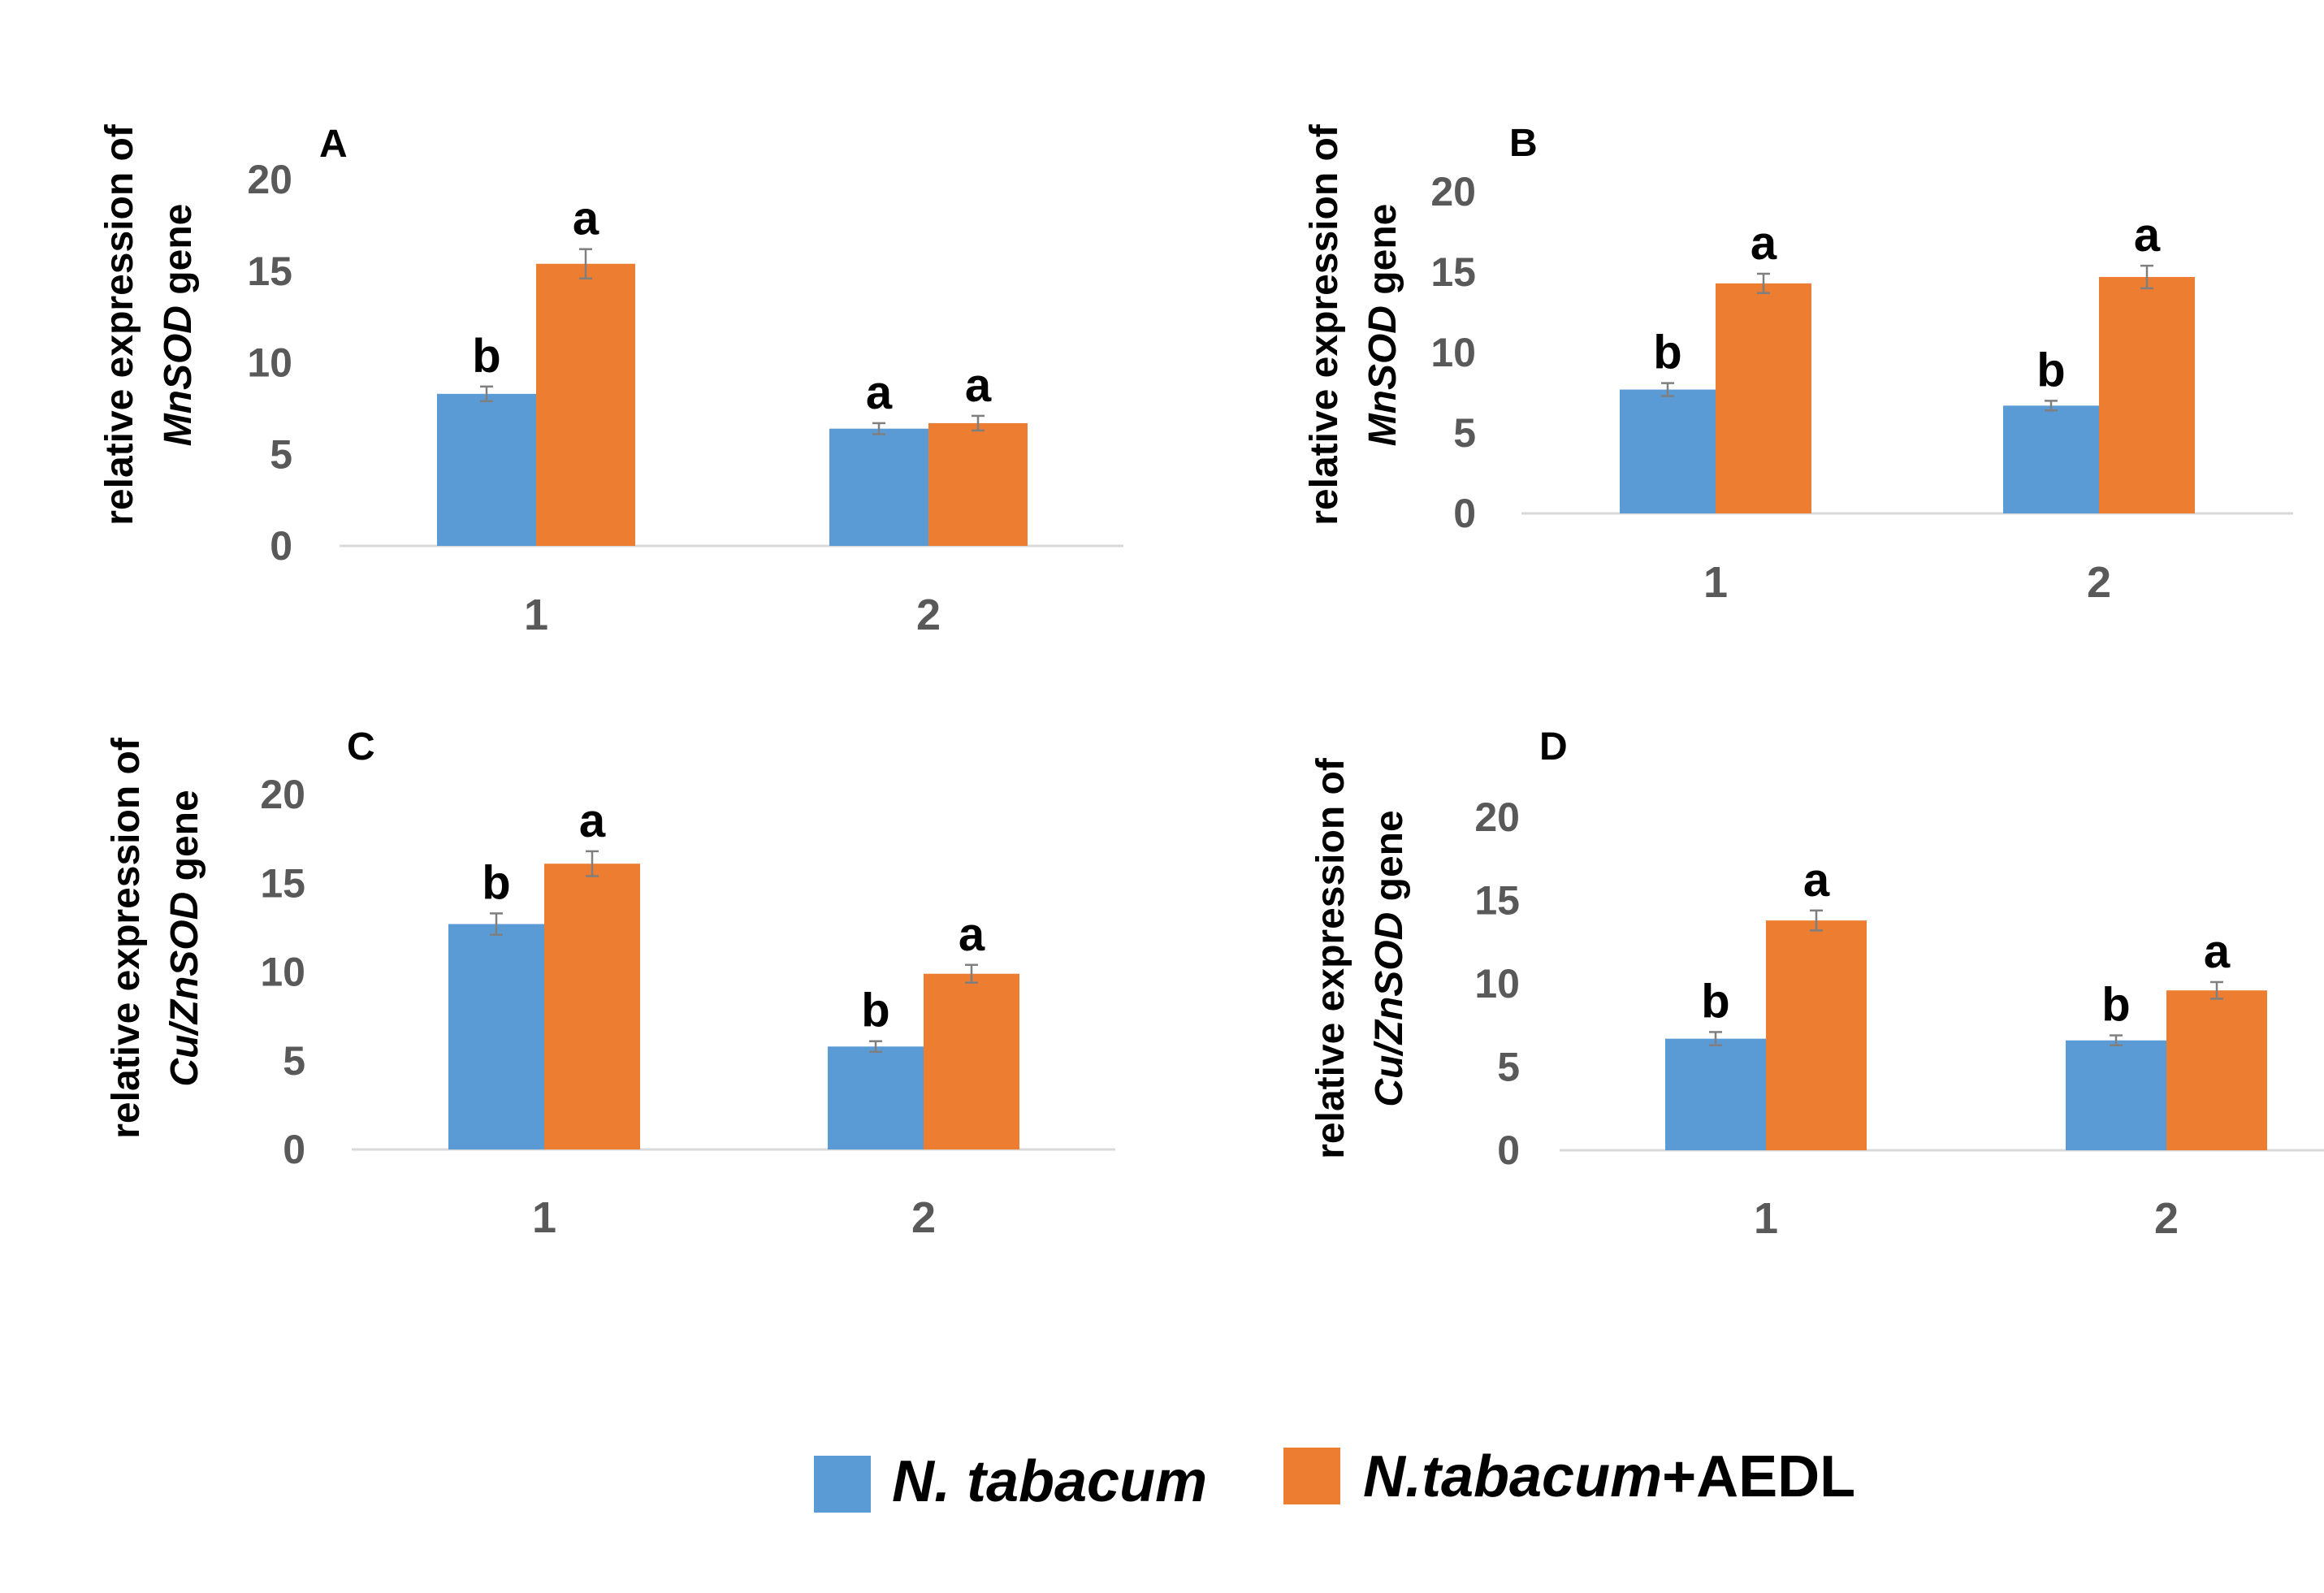 This screenshot has width=2324, height=1593. What do you see at coordinates (1311, 1476) in the screenshot?
I see `legend-swatch-n-tabacum-aedl` at bounding box center [1311, 1476].